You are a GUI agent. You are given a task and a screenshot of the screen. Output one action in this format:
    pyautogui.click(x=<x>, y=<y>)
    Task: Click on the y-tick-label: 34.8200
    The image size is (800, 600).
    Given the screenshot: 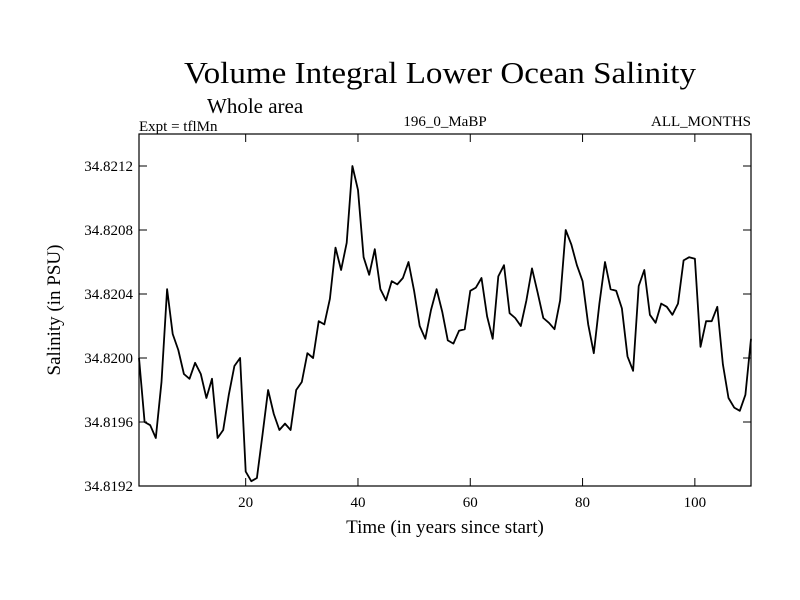 What is the action you would take?
    pyautogui.click(x=108, y=359)
    